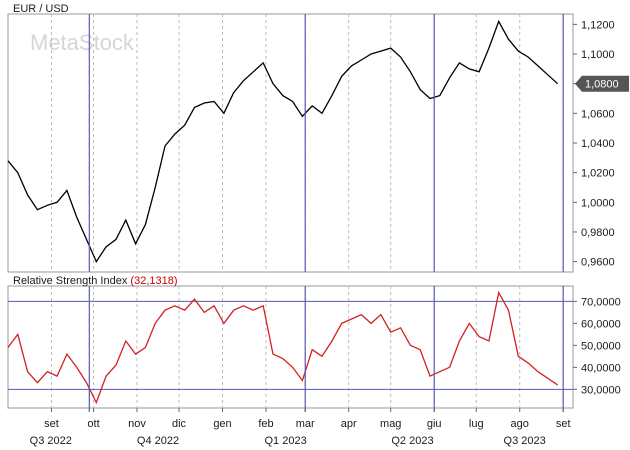 The image size is (630, 450). Describe the element at coordinates (179, 424) in the screenshot. I see `x-month-label: dic` at that location.